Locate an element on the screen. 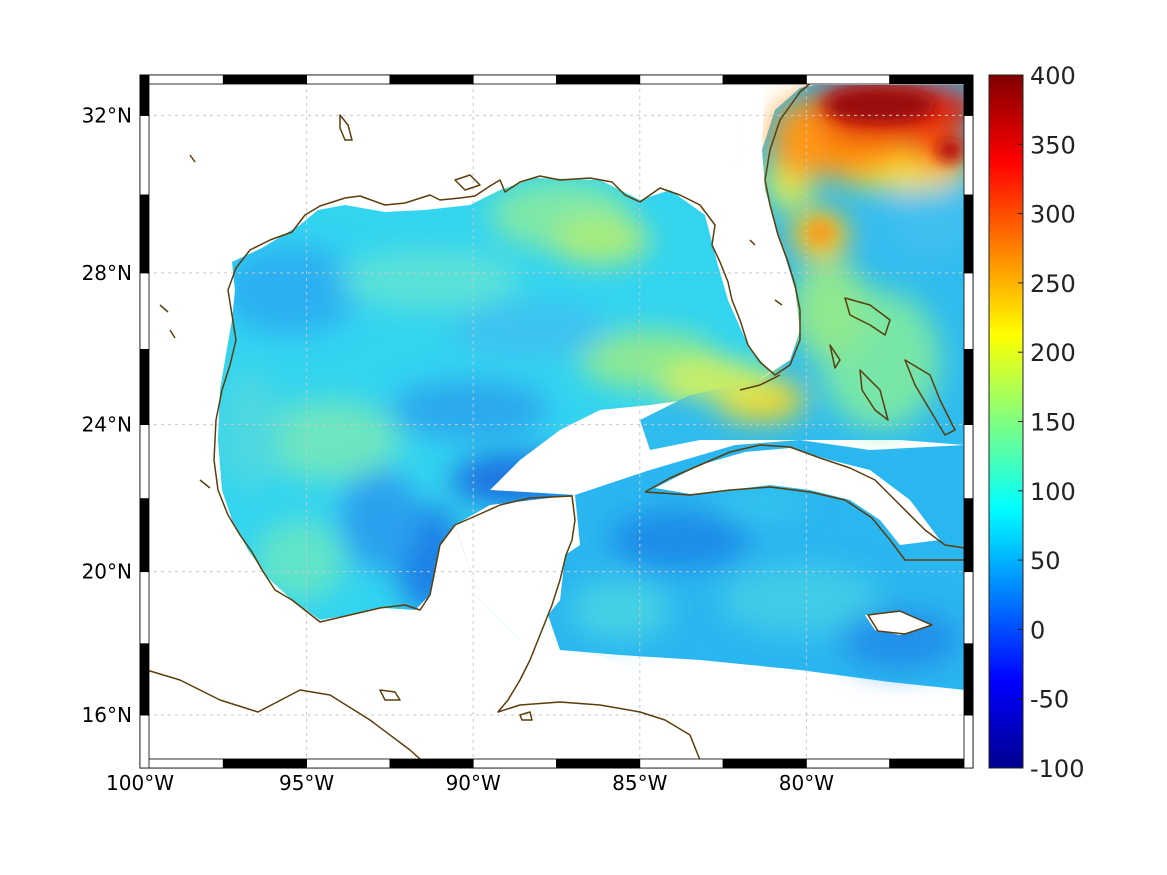 The image size is (1167, 875). colorbar-label: 200 is located at coordinates (1053, 353).